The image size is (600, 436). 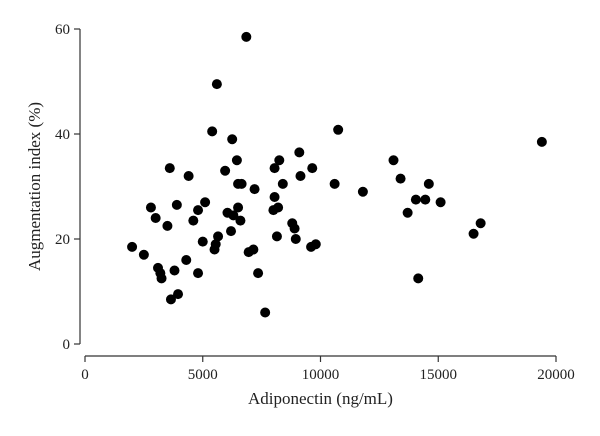 I want to click on y-tick-label: 60, so click(x=62, y=30).